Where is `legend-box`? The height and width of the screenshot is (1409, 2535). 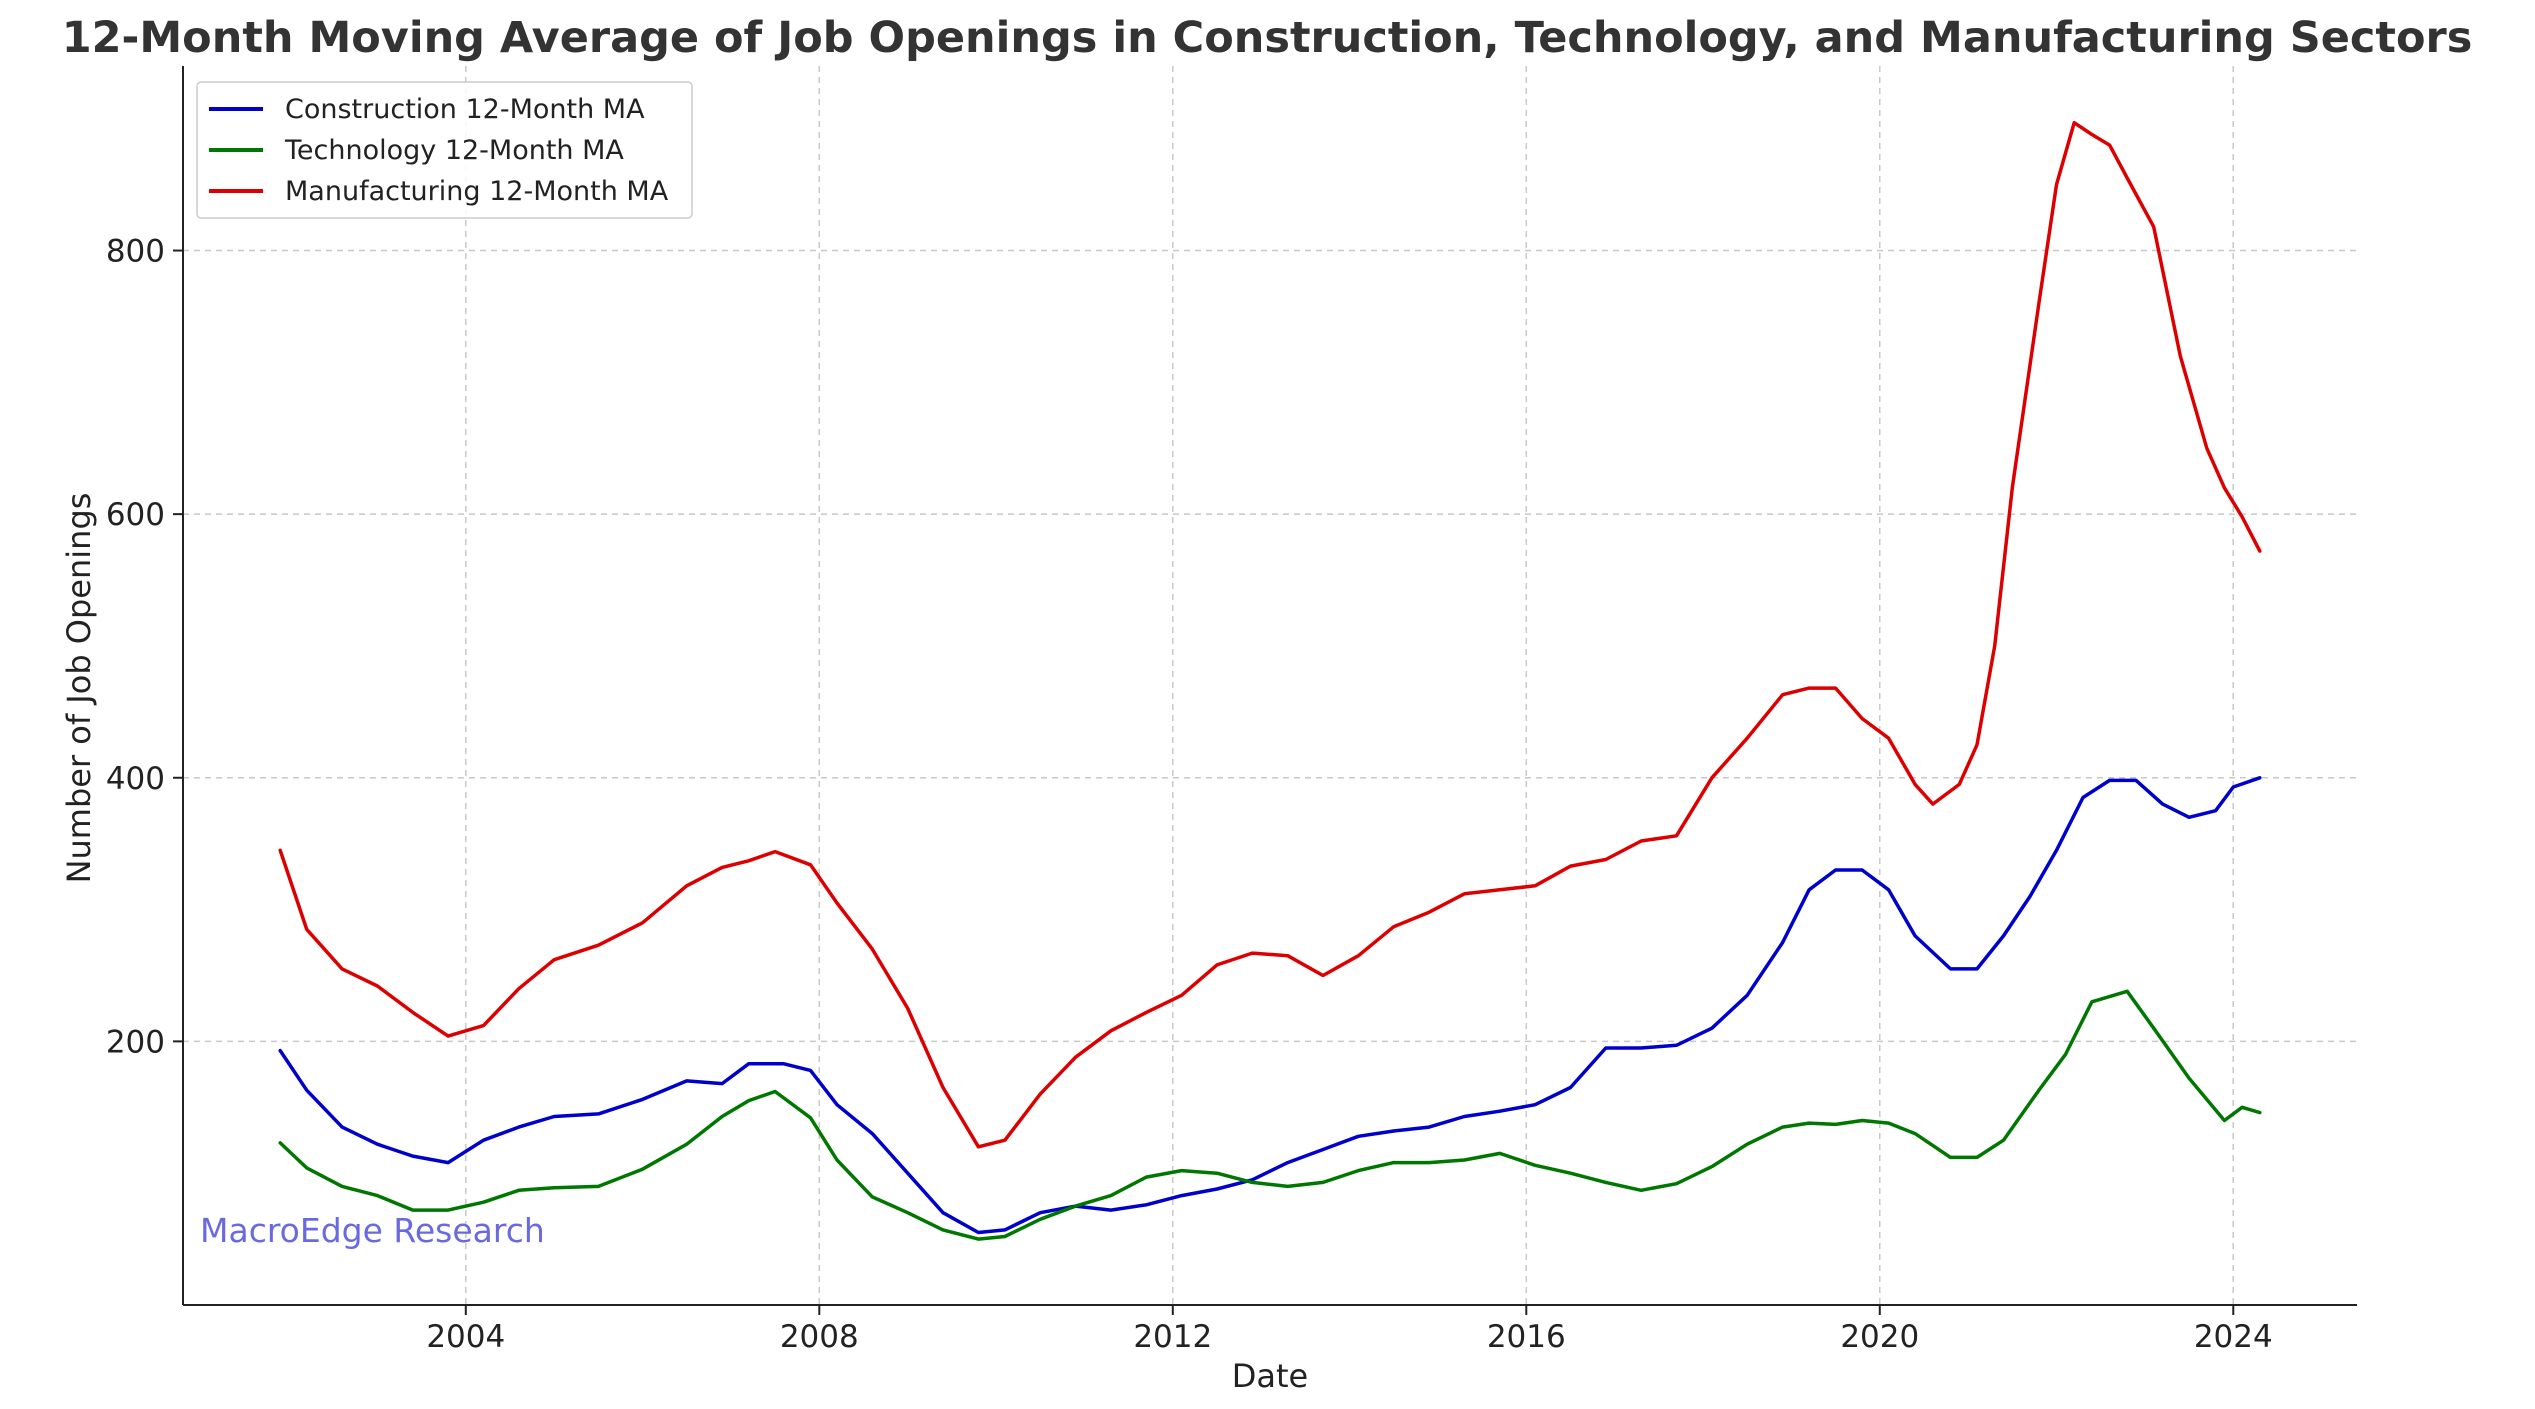 legend-box is located at coordinates (444, 150).